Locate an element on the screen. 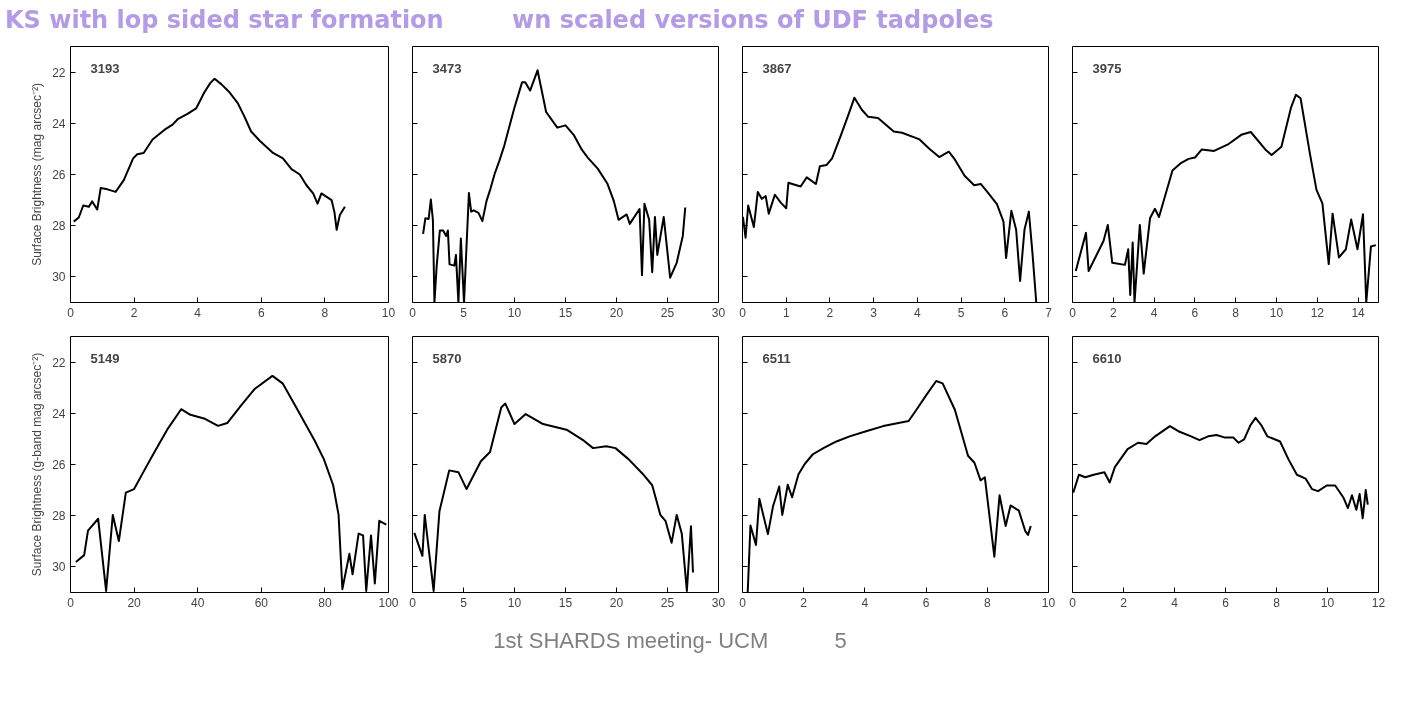  x-tick-label: 60 is located at coordinates (261, 602).